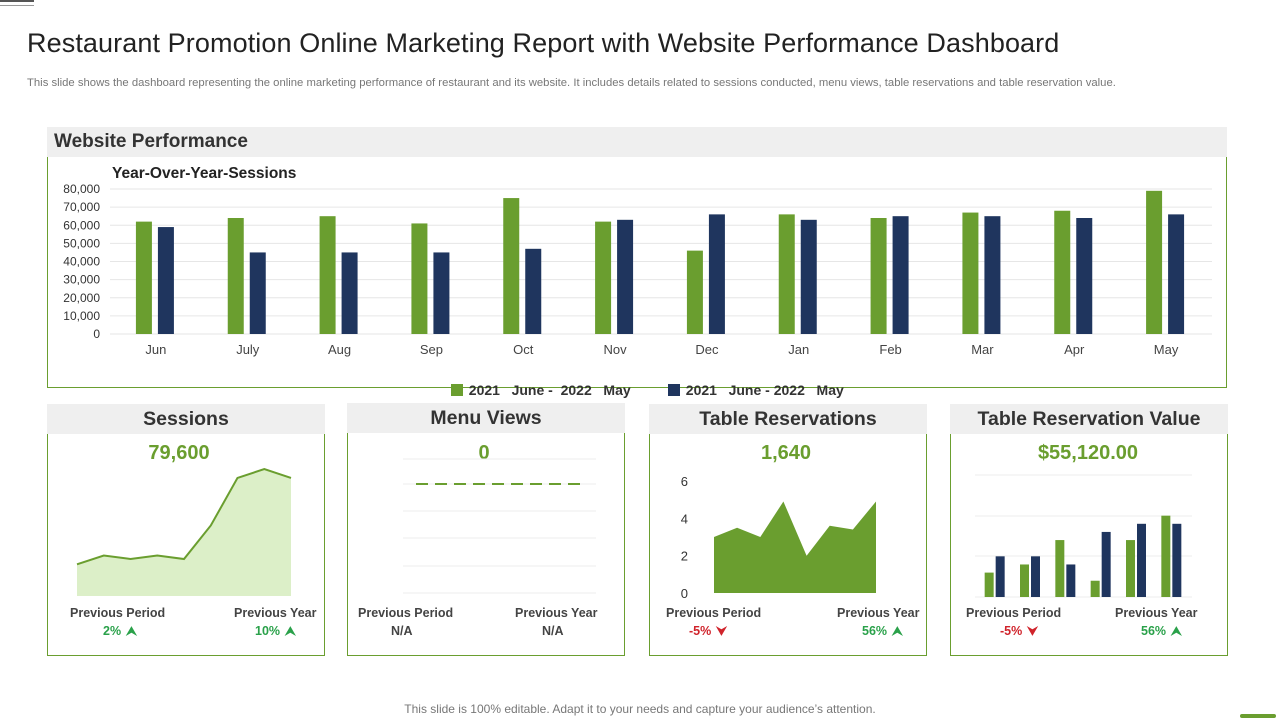  What do you see at coordinates (184, 517) in the screenshot?
I see `sessions-line` at bounding box center [184, 517].